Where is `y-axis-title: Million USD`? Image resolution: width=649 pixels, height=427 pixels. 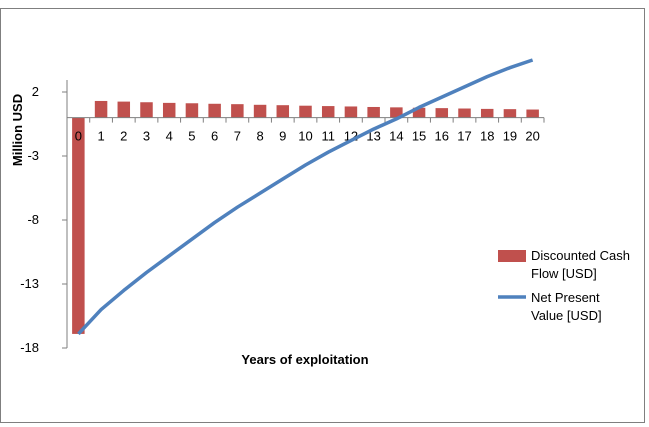 y-axis-title: Million USD is located at coordinates (17, 130).